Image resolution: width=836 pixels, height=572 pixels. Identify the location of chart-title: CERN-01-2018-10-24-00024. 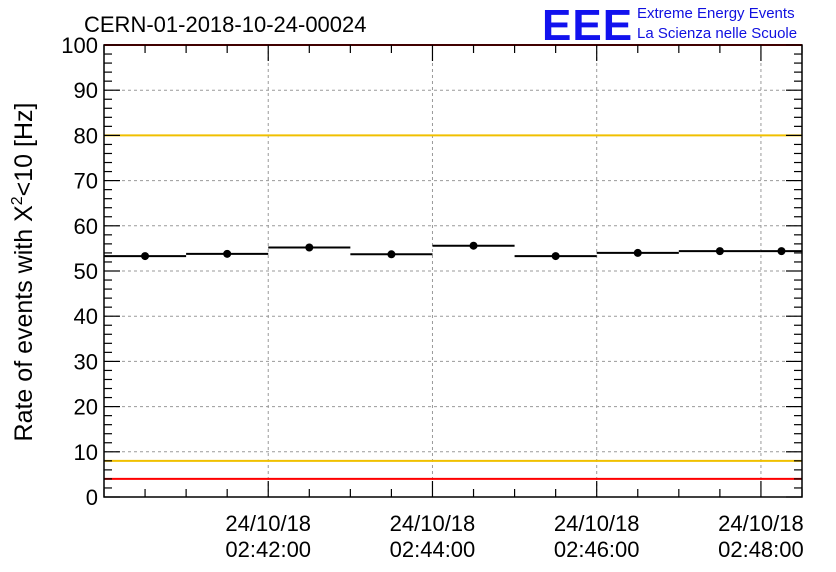
(225, 24).